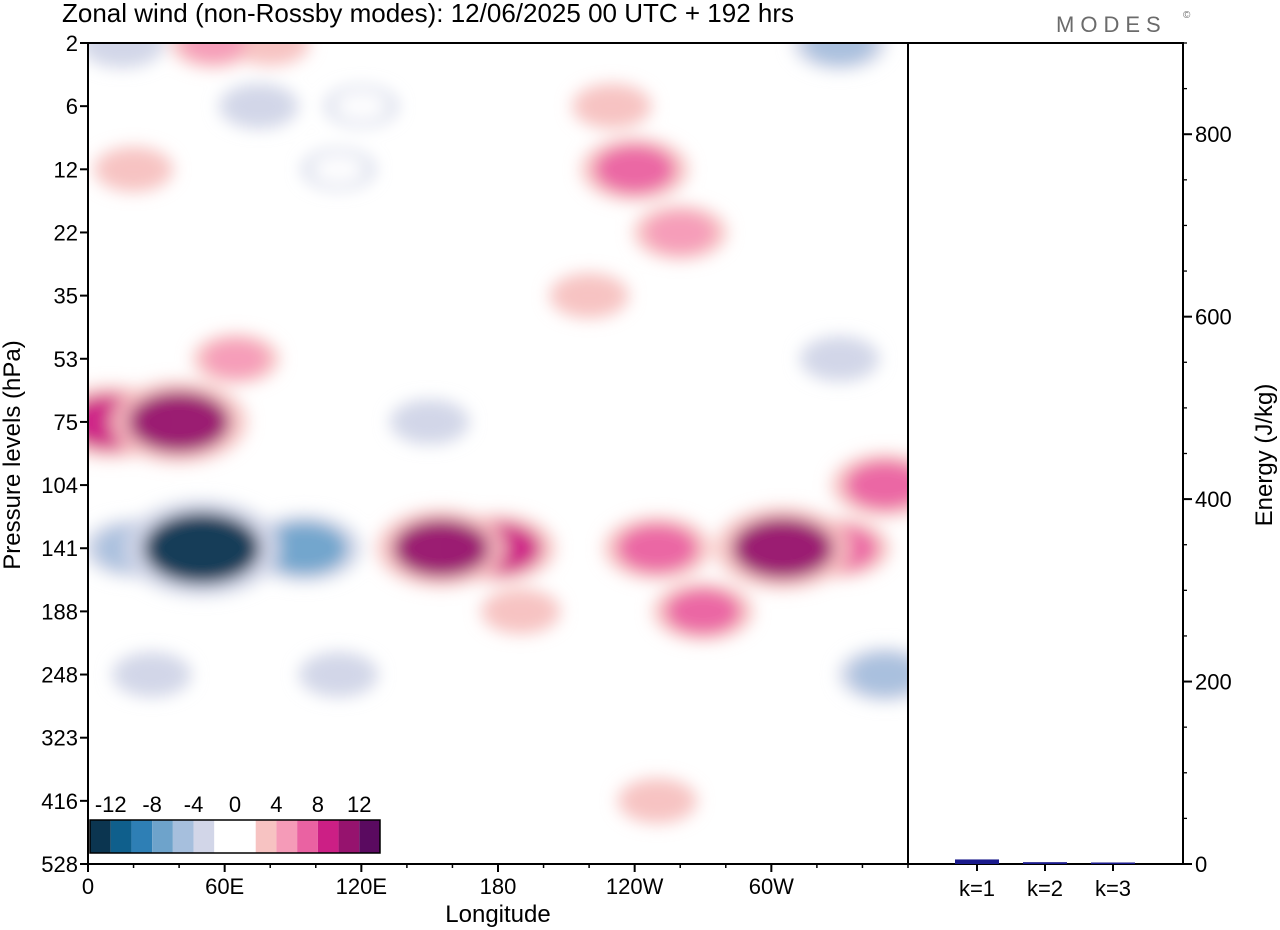 The height and width of the screenshot is (930, 1280). What do you see at coordinates (635, 886) in the screenshot?
I see `x-tick-label: 120W` at bounding box center [635, 886].